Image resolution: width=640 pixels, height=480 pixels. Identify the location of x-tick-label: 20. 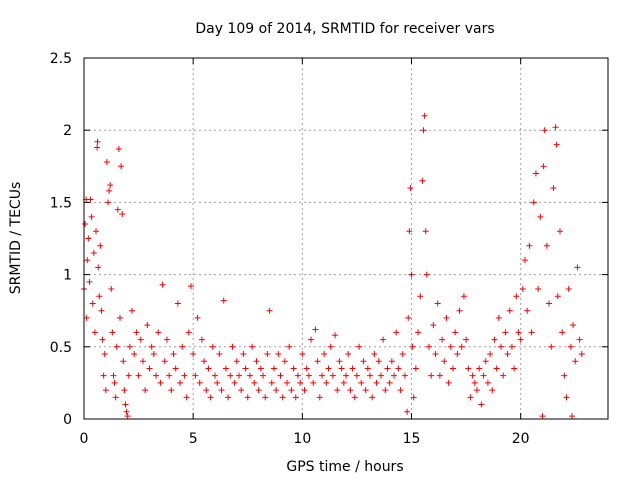
(521, 439).